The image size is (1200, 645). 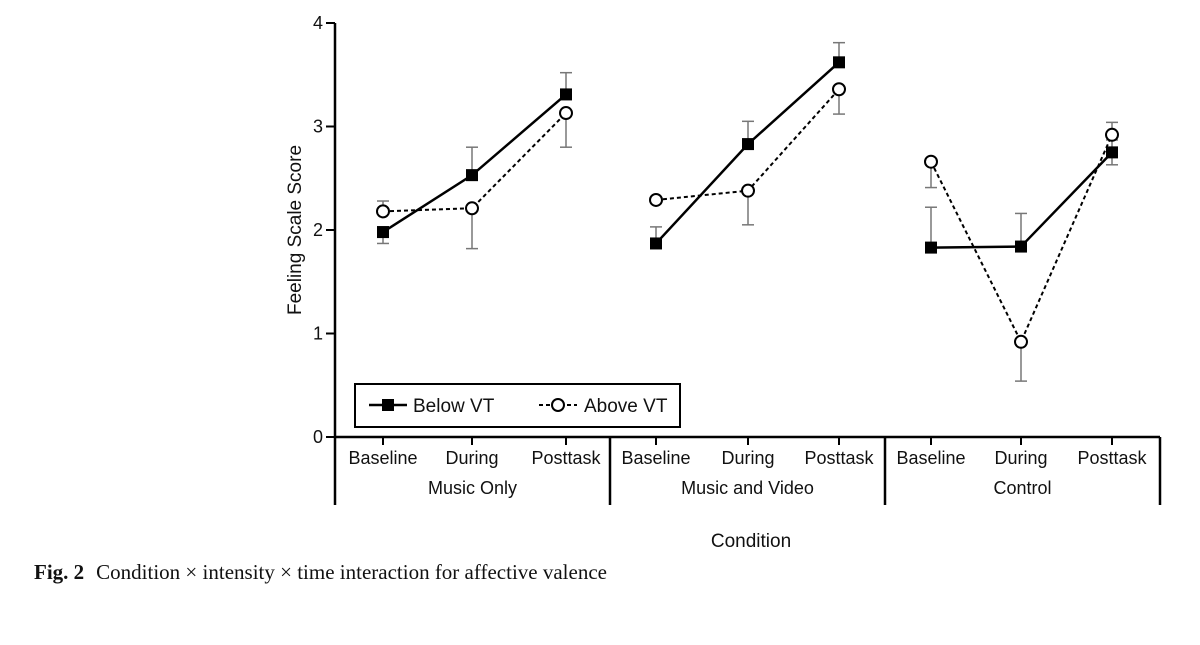 I want to click on legend: Below VT Above VT, so click(x=517, y=405).